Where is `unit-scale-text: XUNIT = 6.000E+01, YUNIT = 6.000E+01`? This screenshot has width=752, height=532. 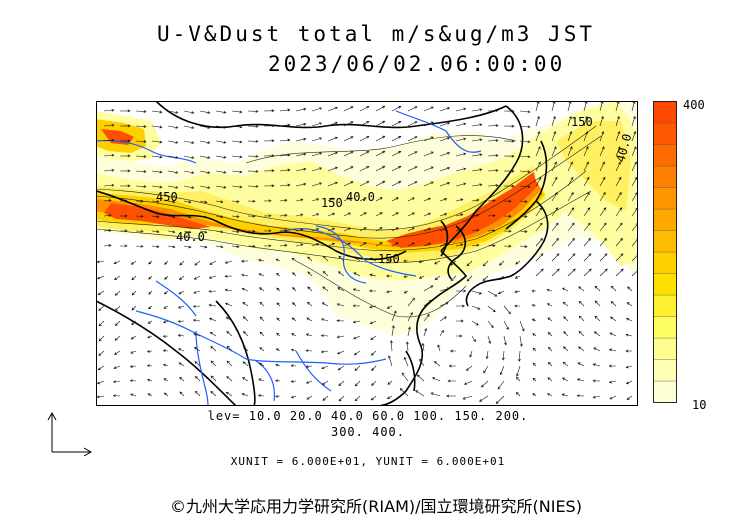 unit-scale-text: XUNIT = 6.000E+01, YUNIT = 6.000E+01 is located at coordinates (368, 461).